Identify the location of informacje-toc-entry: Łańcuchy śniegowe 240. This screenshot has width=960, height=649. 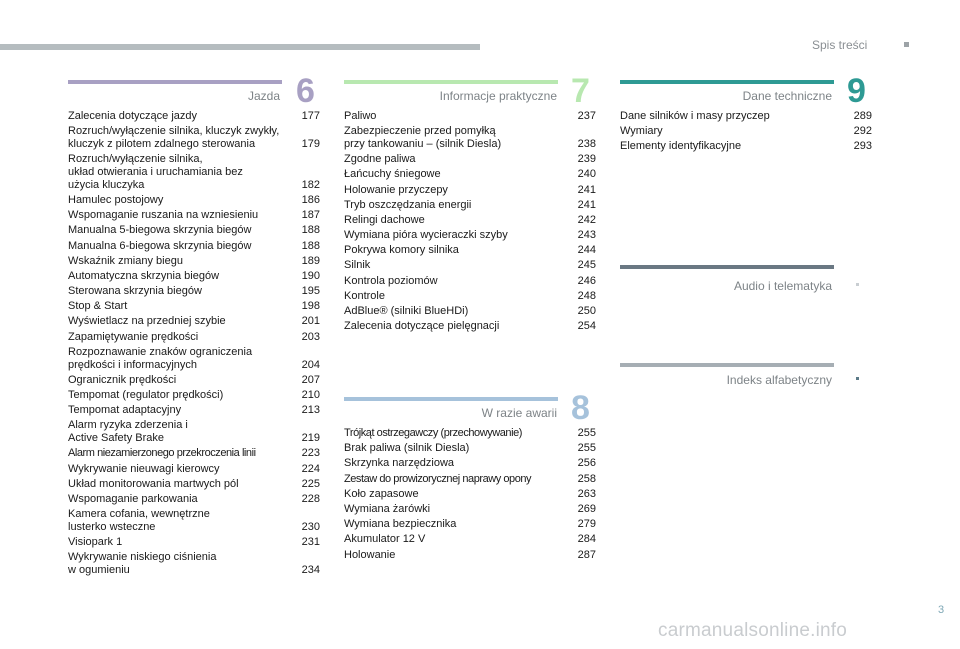
(470, 174).